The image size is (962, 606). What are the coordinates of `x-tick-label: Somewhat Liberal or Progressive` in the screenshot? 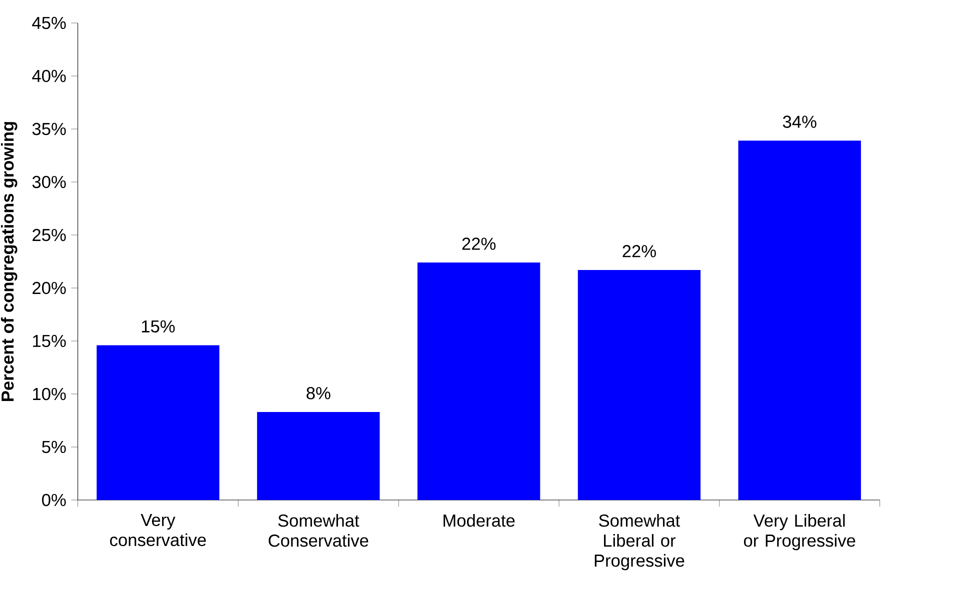 It's located at (639, 542).